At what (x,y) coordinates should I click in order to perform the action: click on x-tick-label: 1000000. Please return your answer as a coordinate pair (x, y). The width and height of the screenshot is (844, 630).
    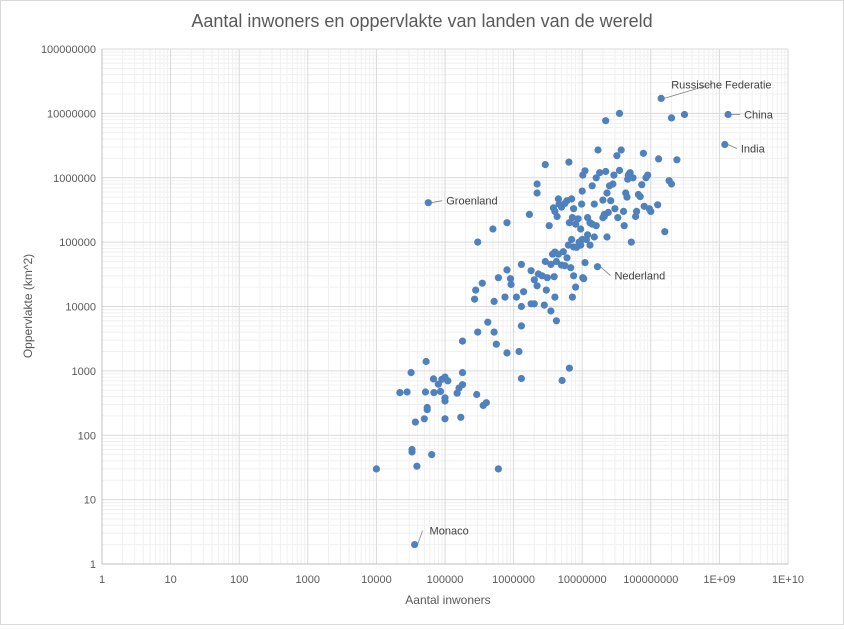
    Looking at the image, I should click on (513, 580).